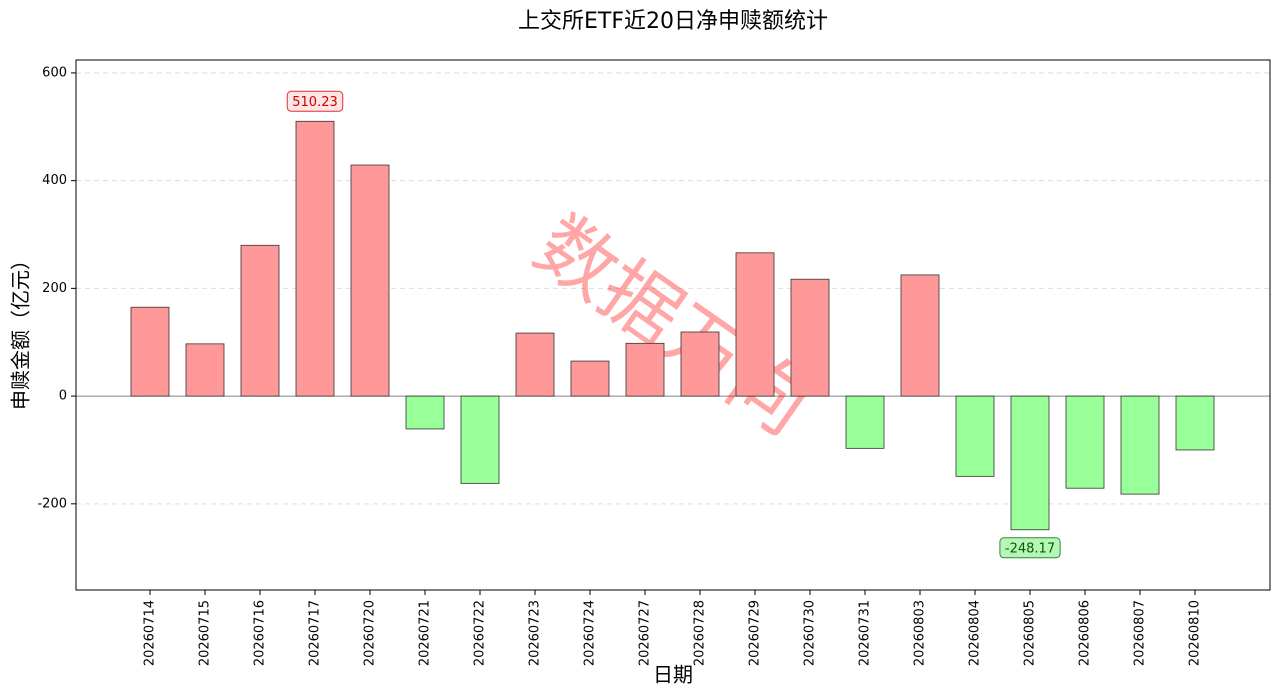 This screenshot has height=696, width=1280. Describe the element at coordinates (54, 72) in the screenshot. I see `y-tick-label: 600` at that location.